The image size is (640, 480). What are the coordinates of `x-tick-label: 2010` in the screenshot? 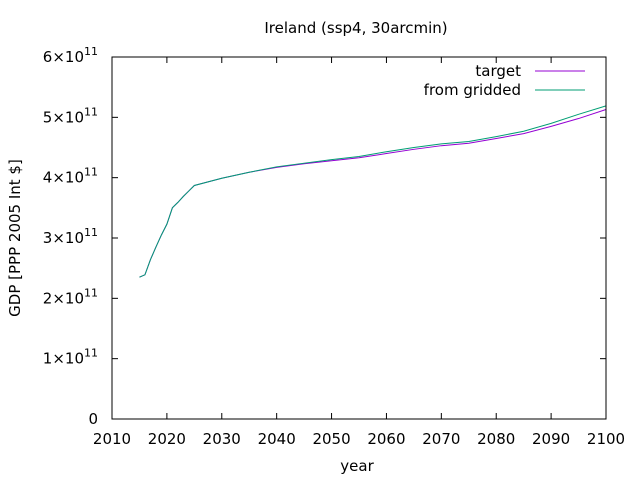 It's located at (112, 439).